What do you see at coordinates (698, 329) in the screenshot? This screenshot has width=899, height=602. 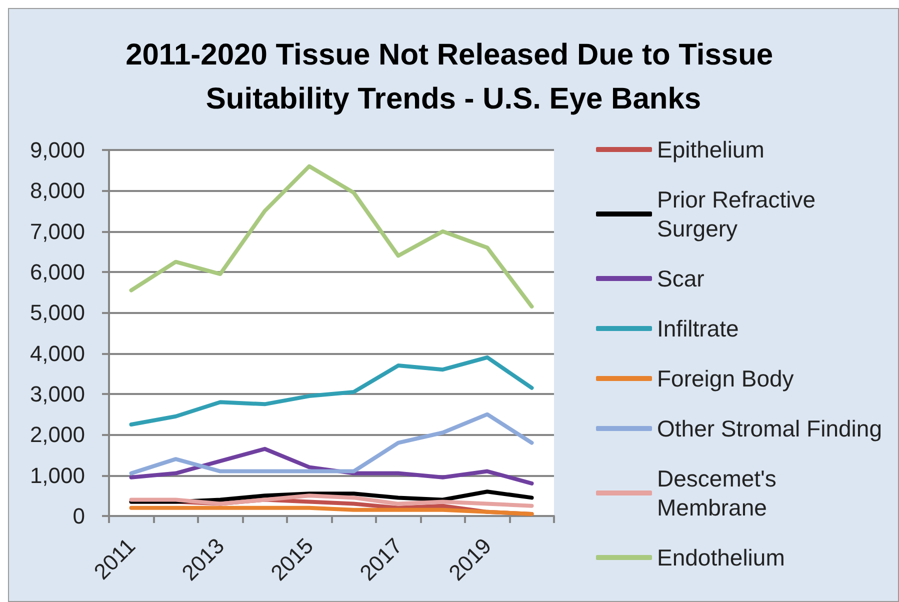 I see `legend-label: Infiltrate` at bounding box center [698, 329].